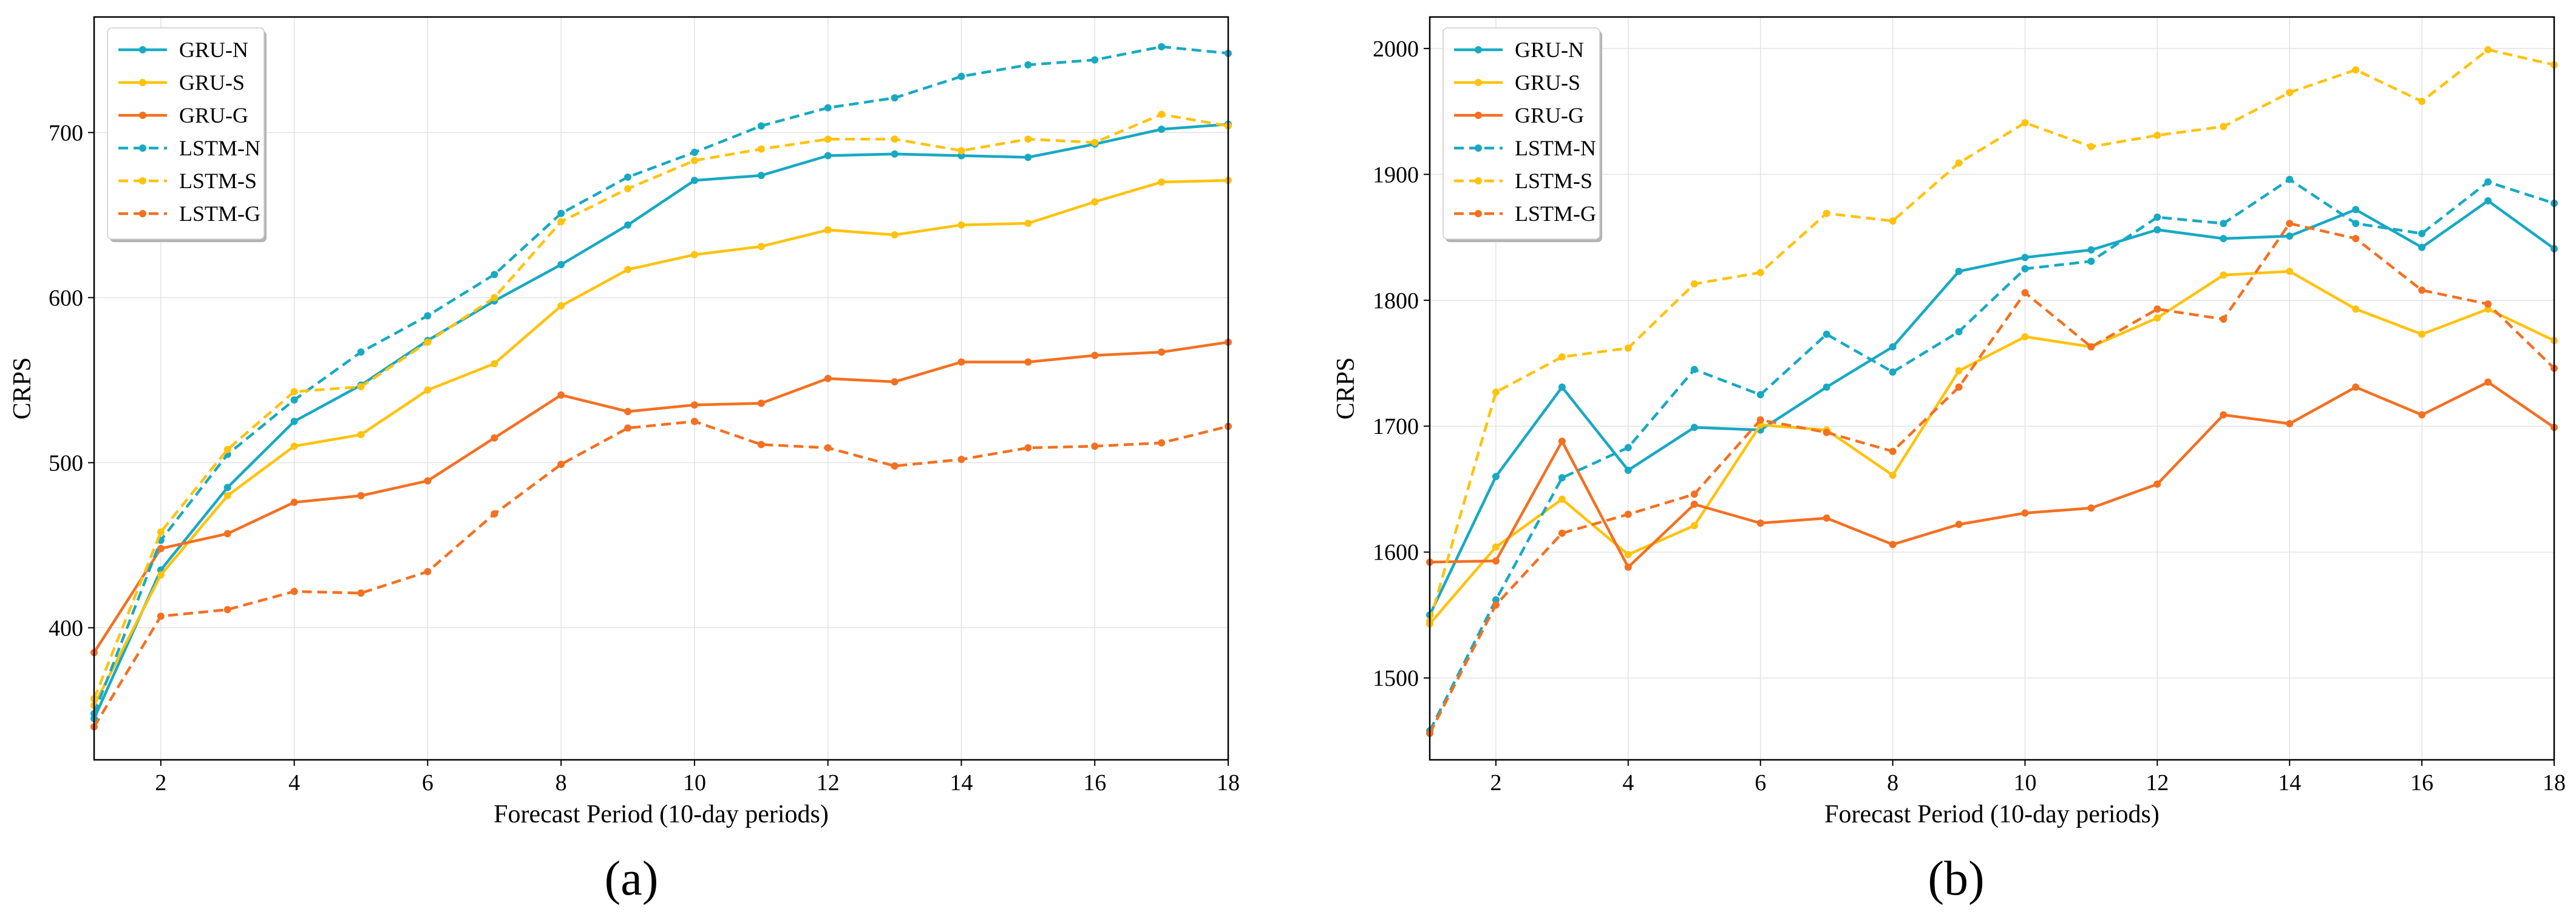  Describe the element at coordinates (1892, 783) in the screenshot. I see `x-tick-label: 8` at that location.